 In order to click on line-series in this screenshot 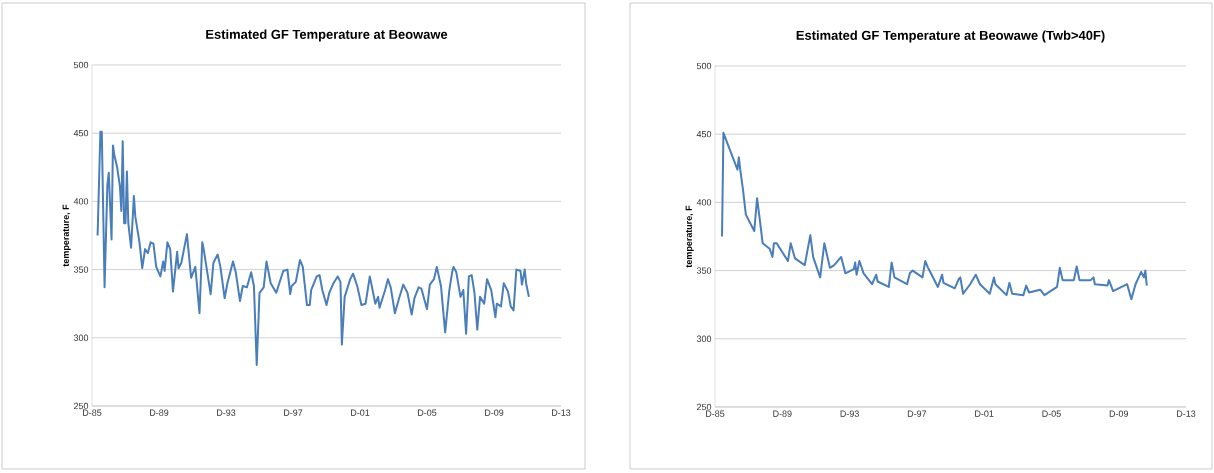, I will do `click(934, 216)`.